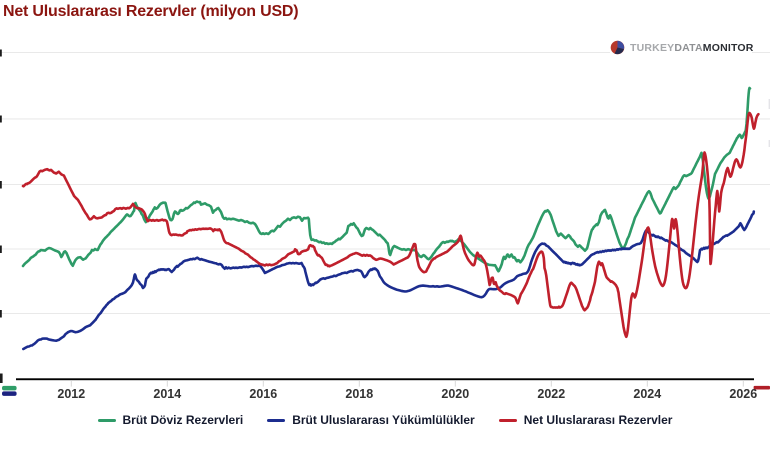 The image size is (770, 450). Describe the element at coordinates (263, 394) in the screenshot. I see `x-axis-label: 2016` at that location.